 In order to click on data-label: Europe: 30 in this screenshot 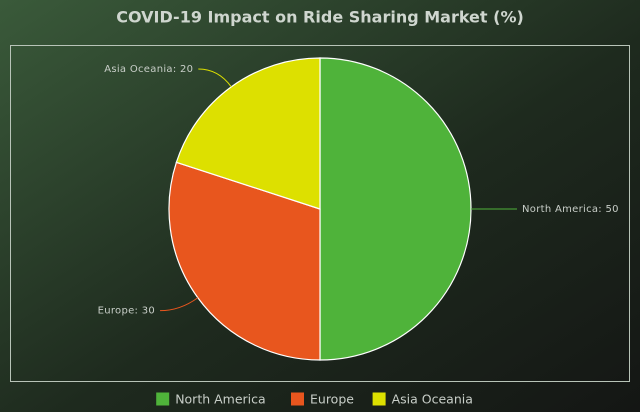, I will do `click(126, 311)`.